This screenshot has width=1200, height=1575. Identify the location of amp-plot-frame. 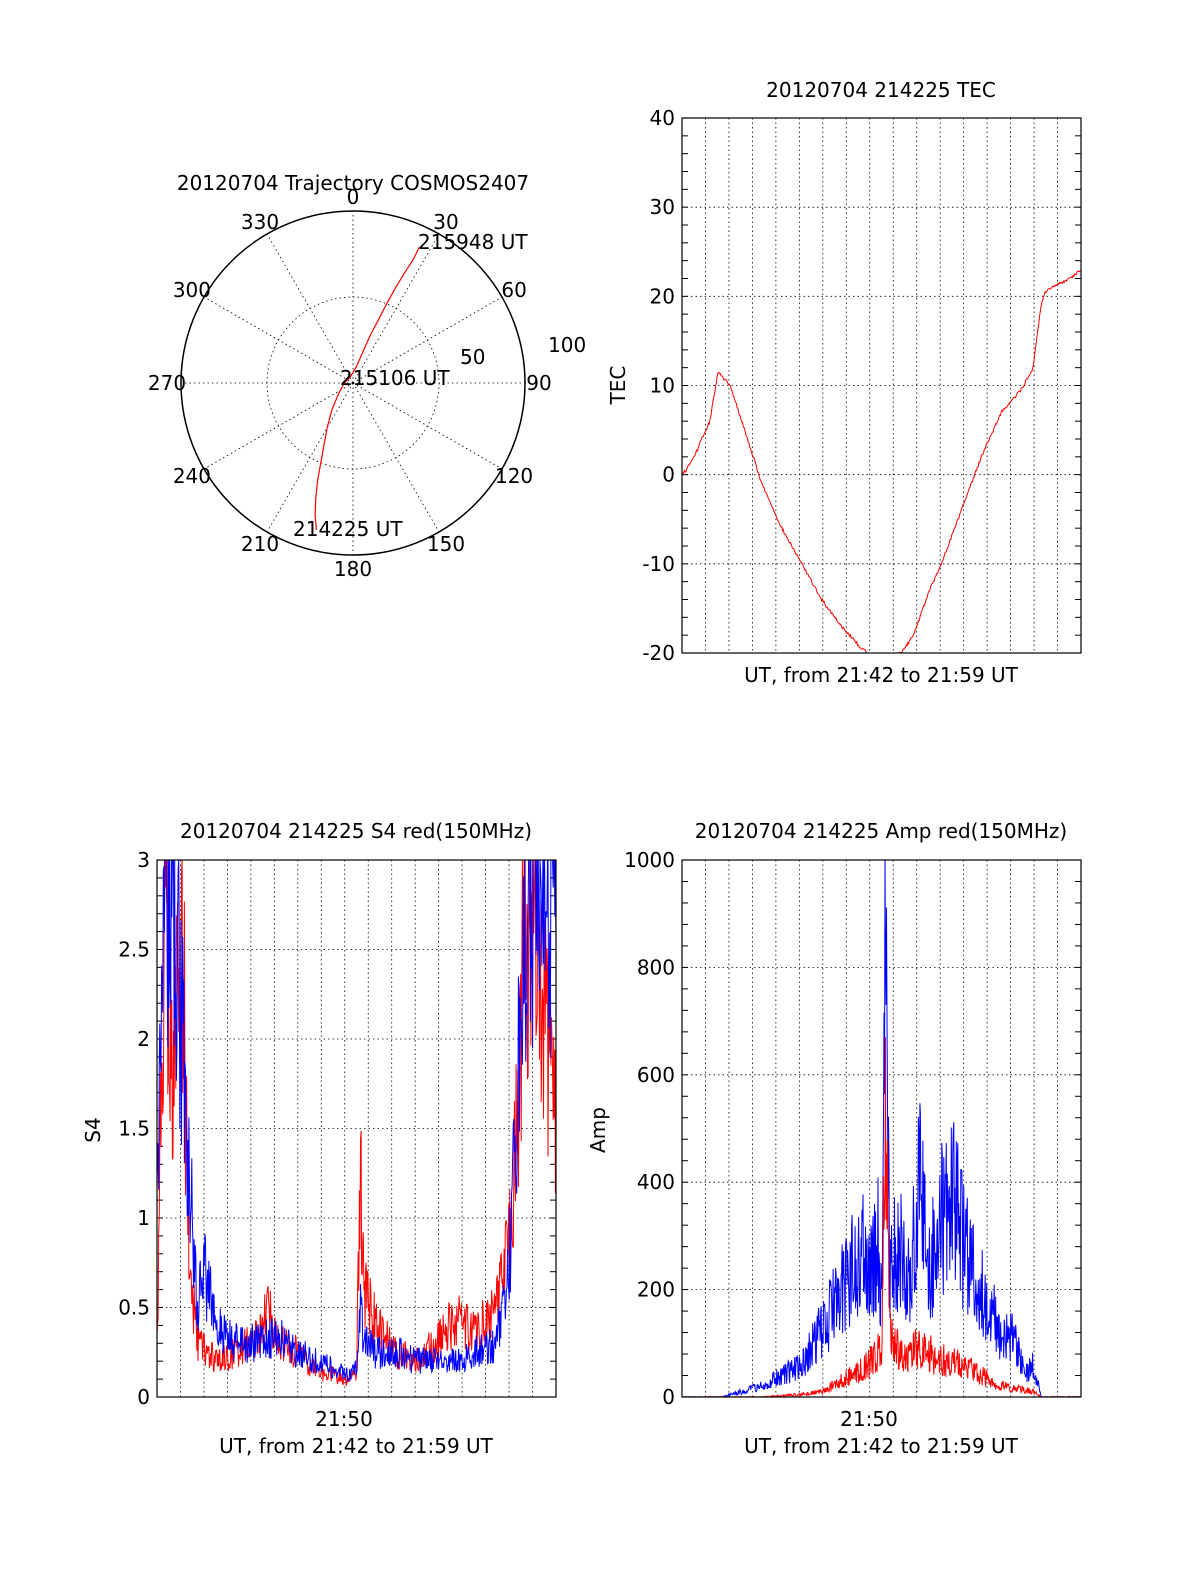
(881, 1128).